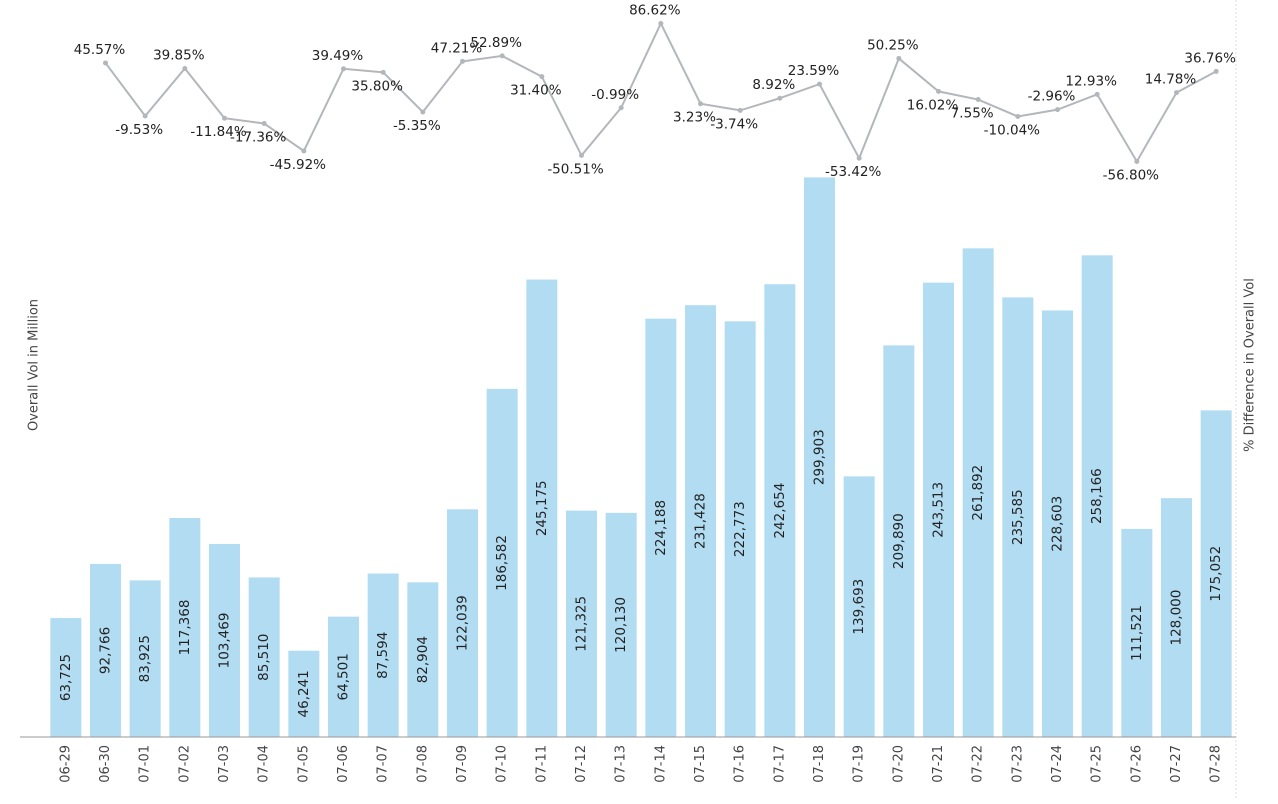 The image size is (1278, 804). What do you see at coordinates (773, 85) in the screenshot?
I see `line-value-label: 8.92%` at bounding box center [773, 85].